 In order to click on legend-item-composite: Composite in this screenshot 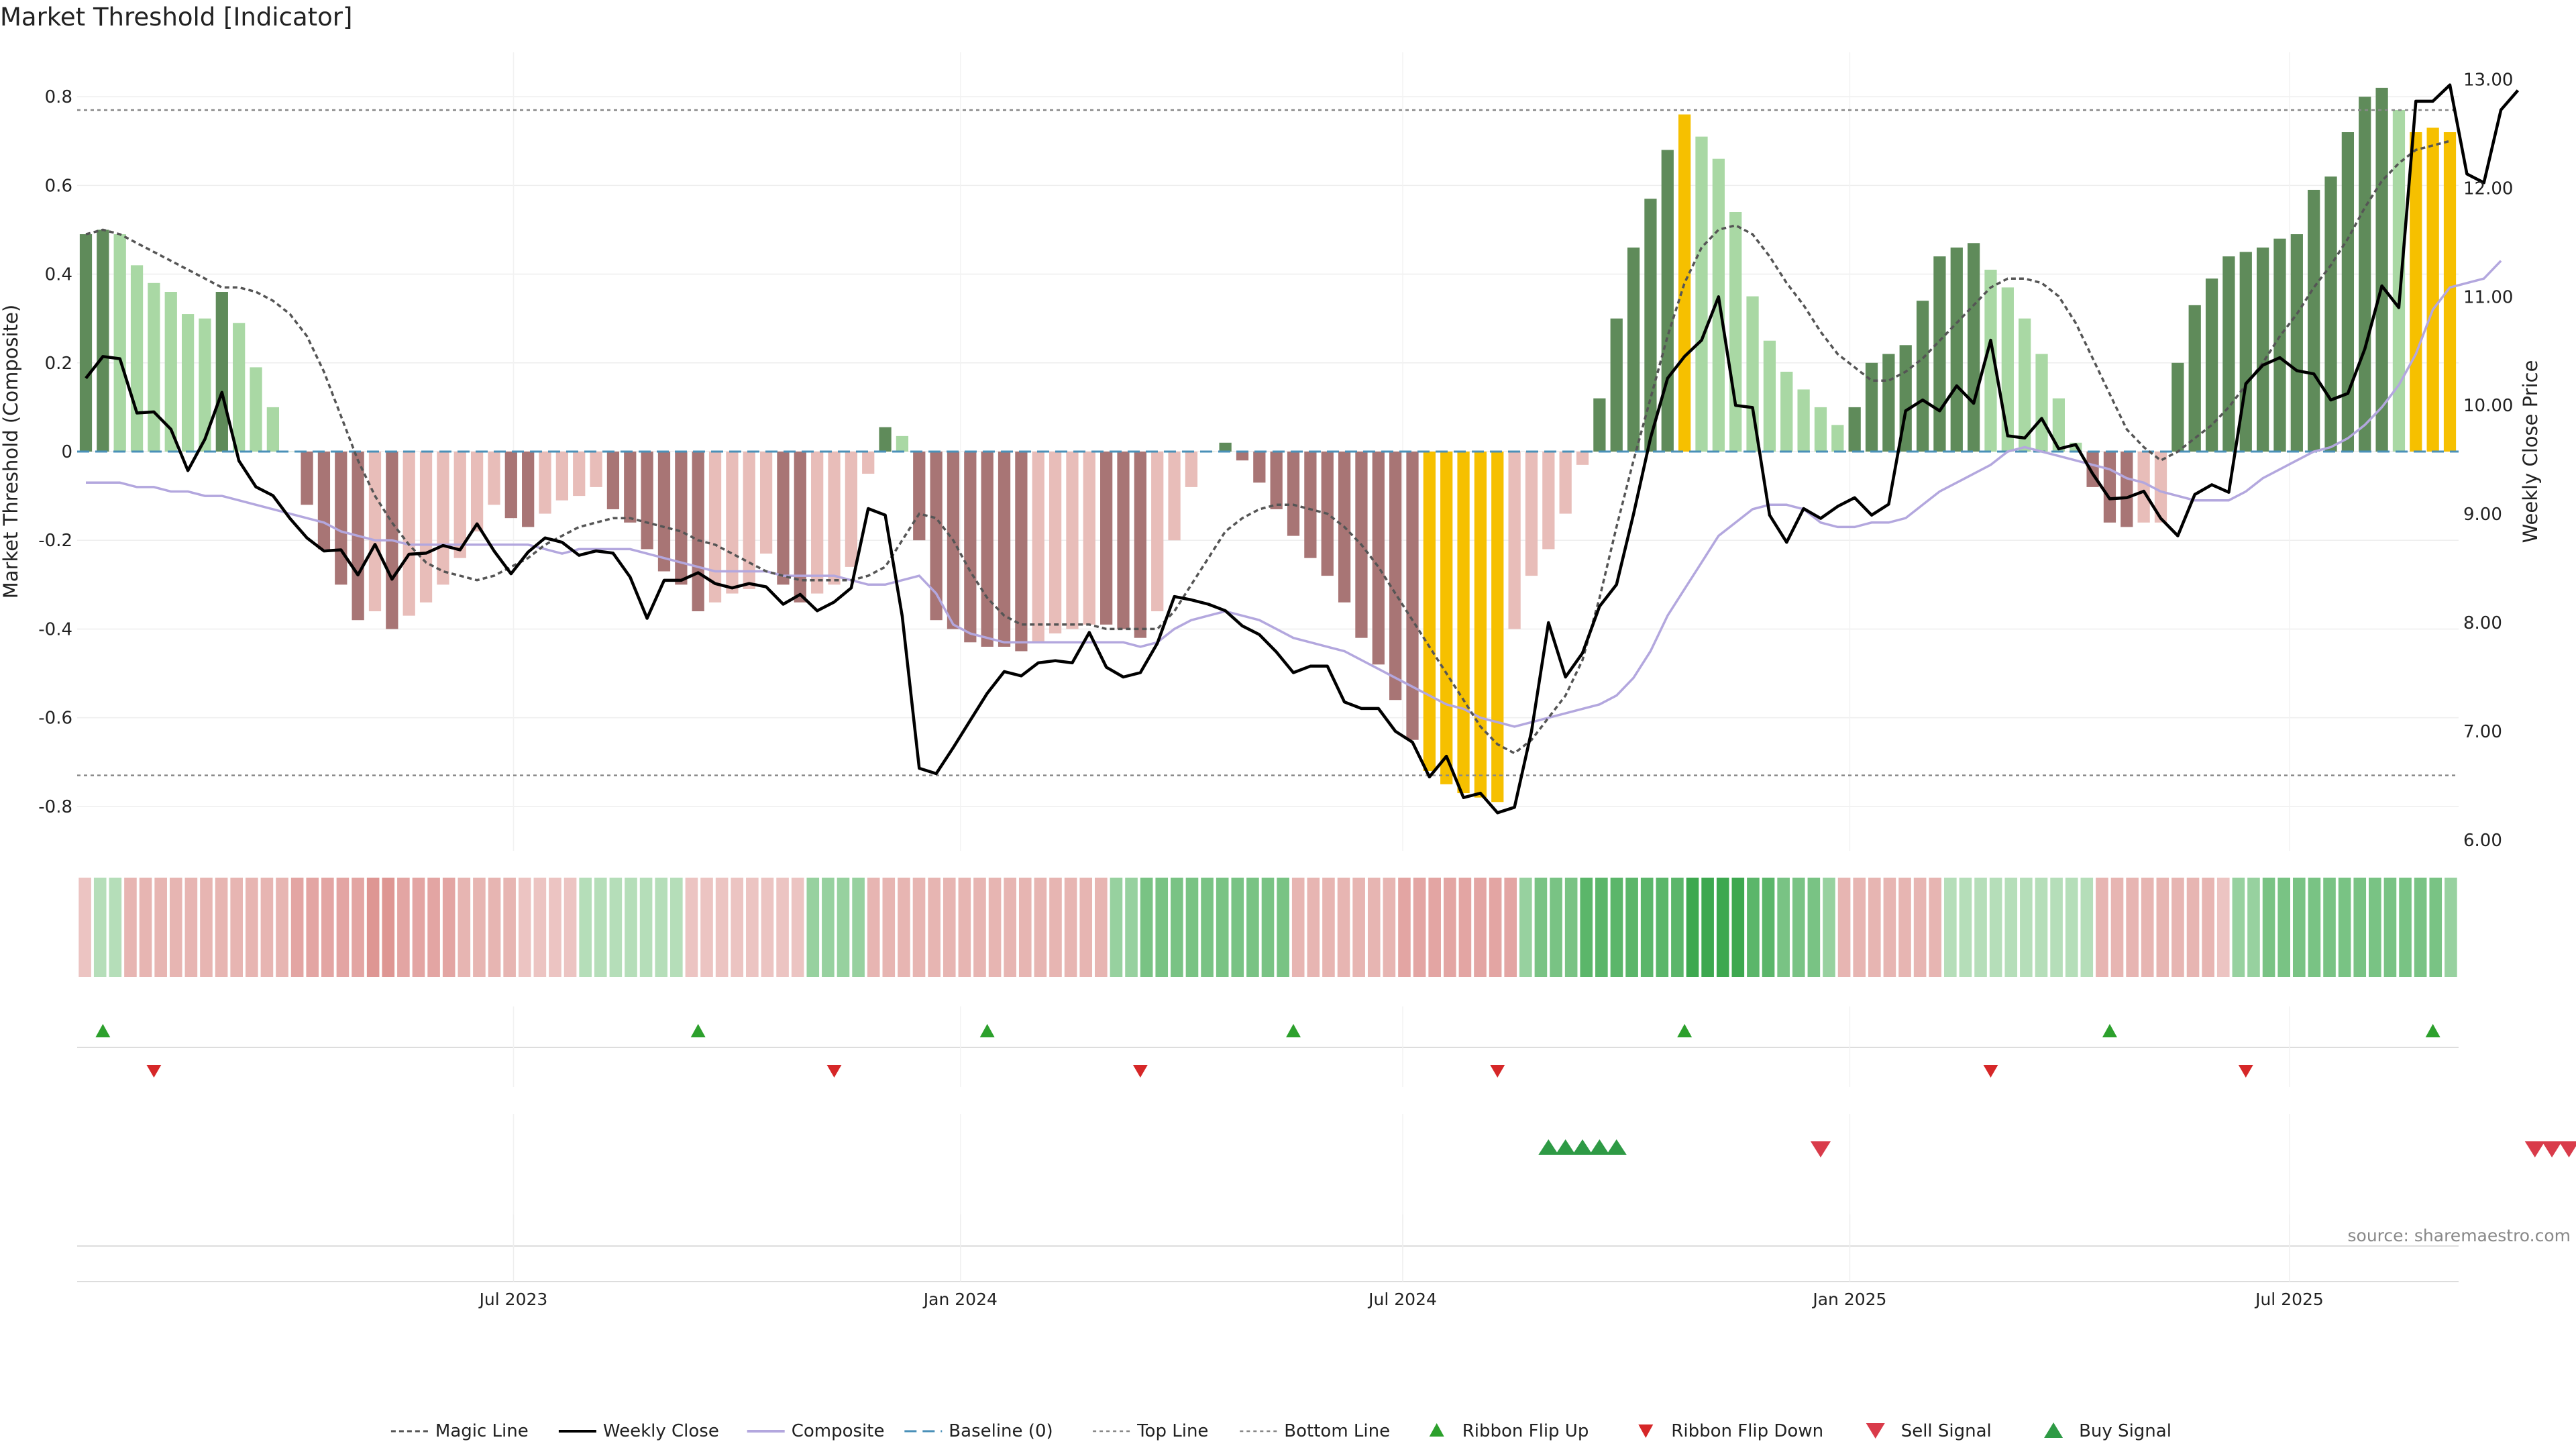, I will do `click(815, 1431)`.